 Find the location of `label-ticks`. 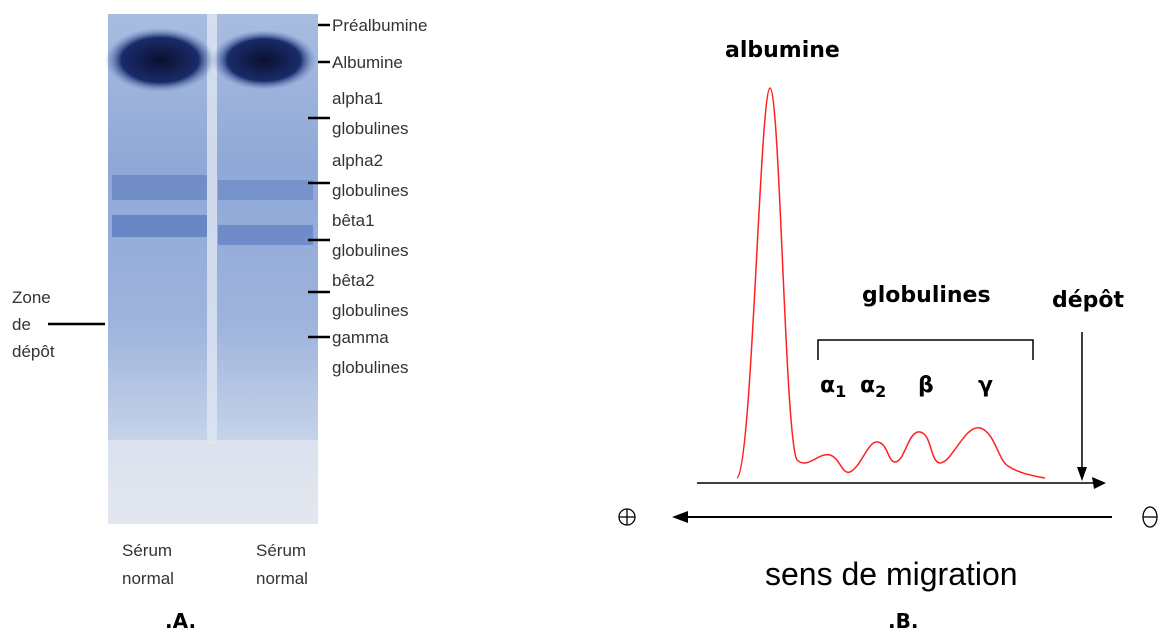

label-ticks is located at coordinates (319, 181).